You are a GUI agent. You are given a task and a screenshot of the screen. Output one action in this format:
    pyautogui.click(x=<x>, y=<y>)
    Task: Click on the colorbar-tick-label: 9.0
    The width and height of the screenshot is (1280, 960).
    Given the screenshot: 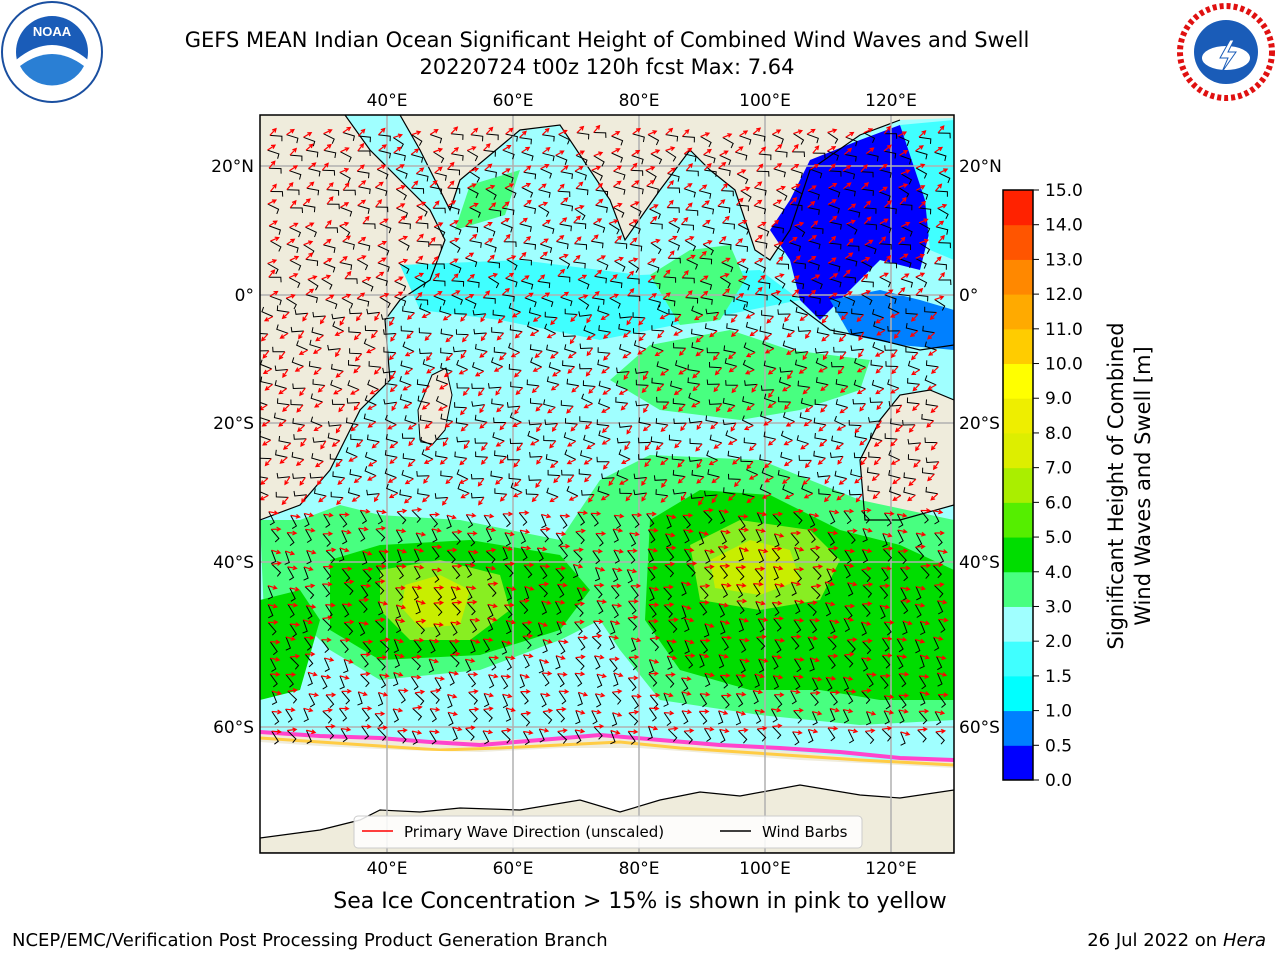 What is the action you would take?
    pyautogui.click(x=1058, y=399)
    